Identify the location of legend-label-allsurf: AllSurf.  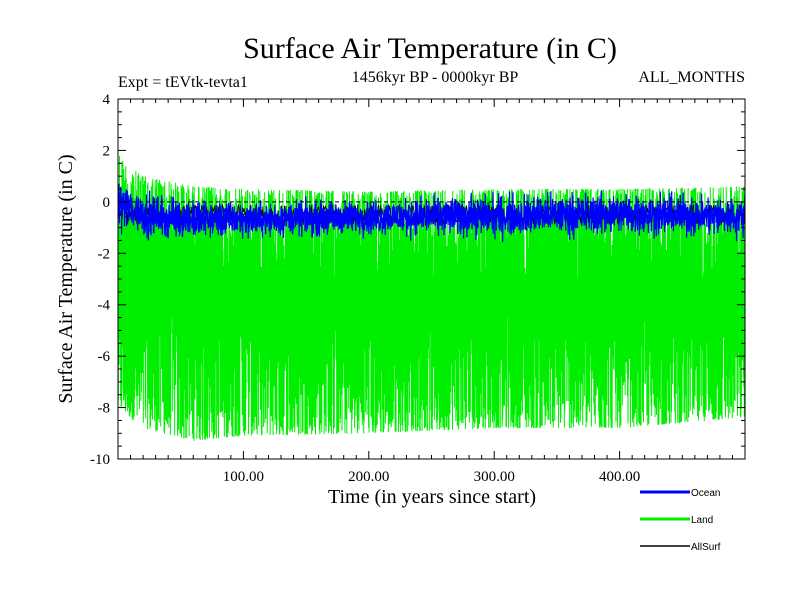
(706, 547).